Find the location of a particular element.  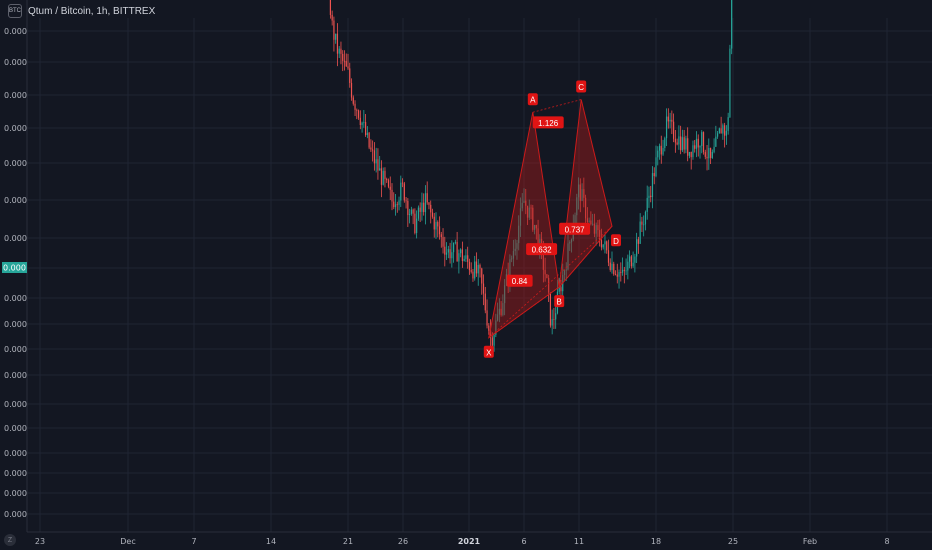

x-tick-label: 2021 is located at coordinates (469, 541).